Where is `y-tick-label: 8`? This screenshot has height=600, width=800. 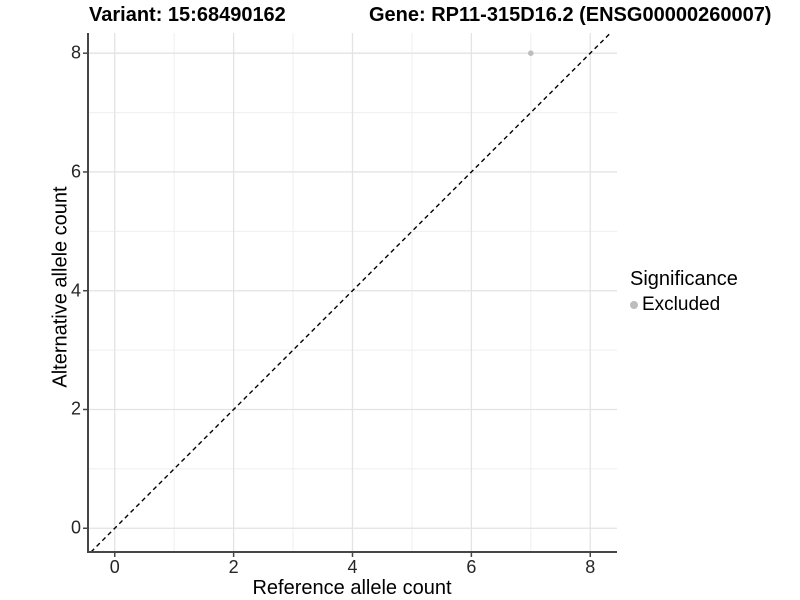
y-tick-label: 8 is located at coordinates (75, 52).